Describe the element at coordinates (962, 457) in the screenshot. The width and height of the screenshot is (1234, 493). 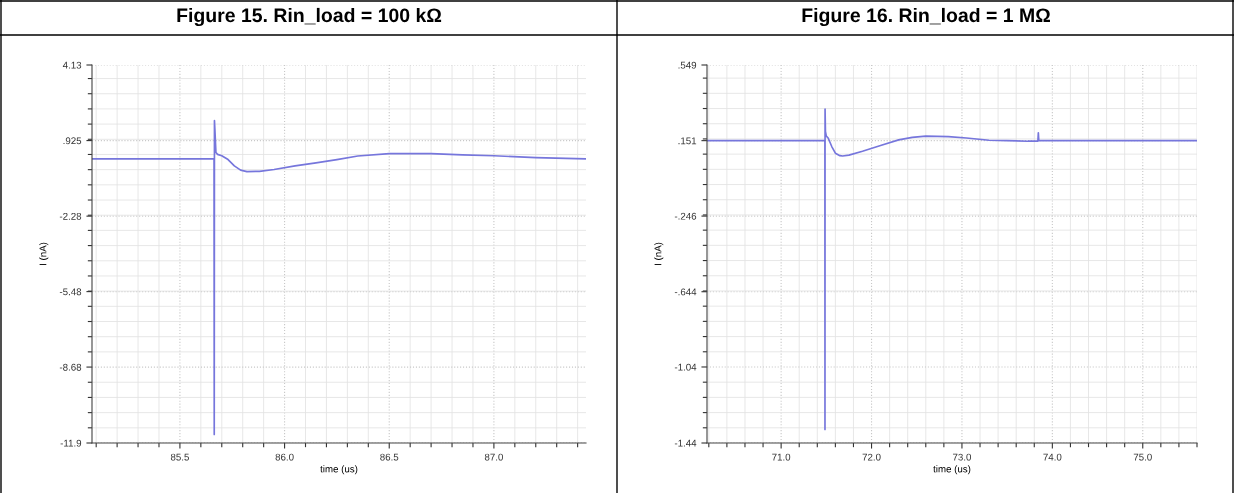
I see `x-tick-label: 73.0` at that location.